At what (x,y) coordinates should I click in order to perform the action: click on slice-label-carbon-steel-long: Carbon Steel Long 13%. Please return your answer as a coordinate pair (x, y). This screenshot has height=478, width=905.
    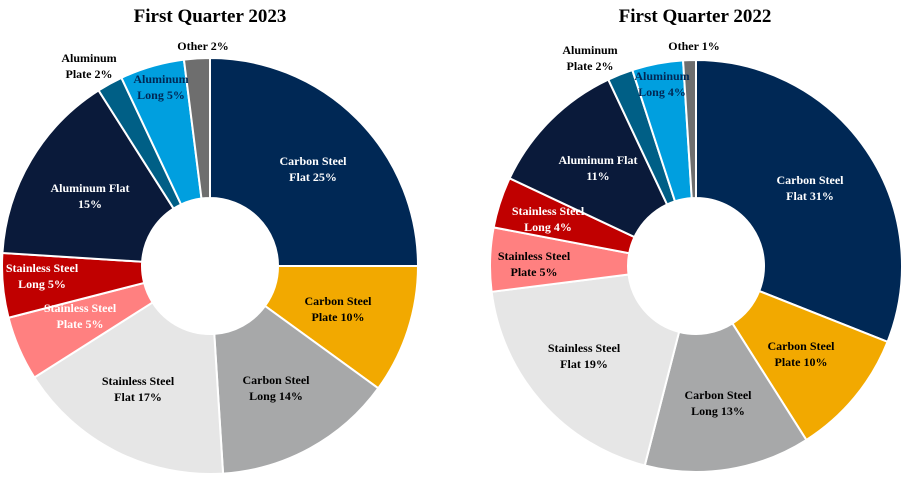
    Looking at the image, I should click on (719, 403).